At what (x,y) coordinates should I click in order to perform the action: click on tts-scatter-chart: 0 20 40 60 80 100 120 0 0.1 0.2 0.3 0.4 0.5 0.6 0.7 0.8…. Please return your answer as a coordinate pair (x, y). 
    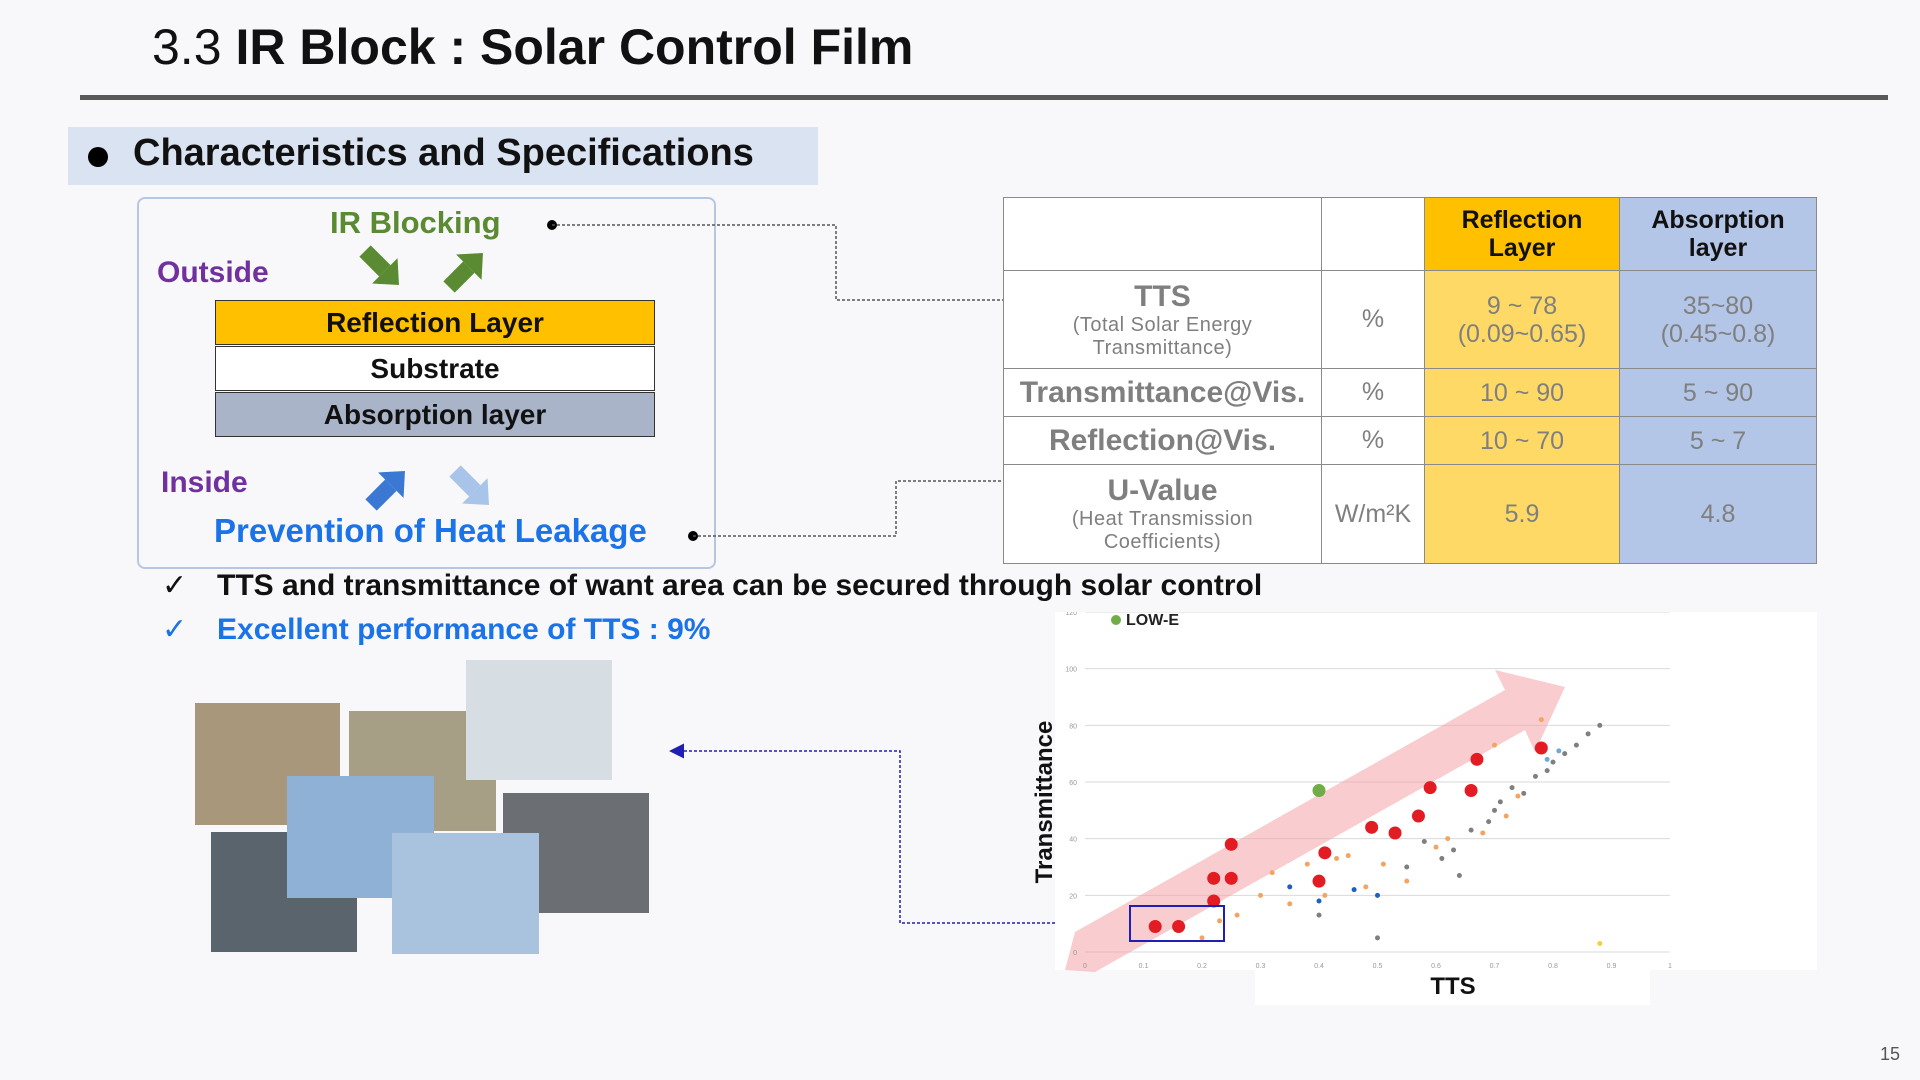
    Looking at the image, I should click on (1351, 806).